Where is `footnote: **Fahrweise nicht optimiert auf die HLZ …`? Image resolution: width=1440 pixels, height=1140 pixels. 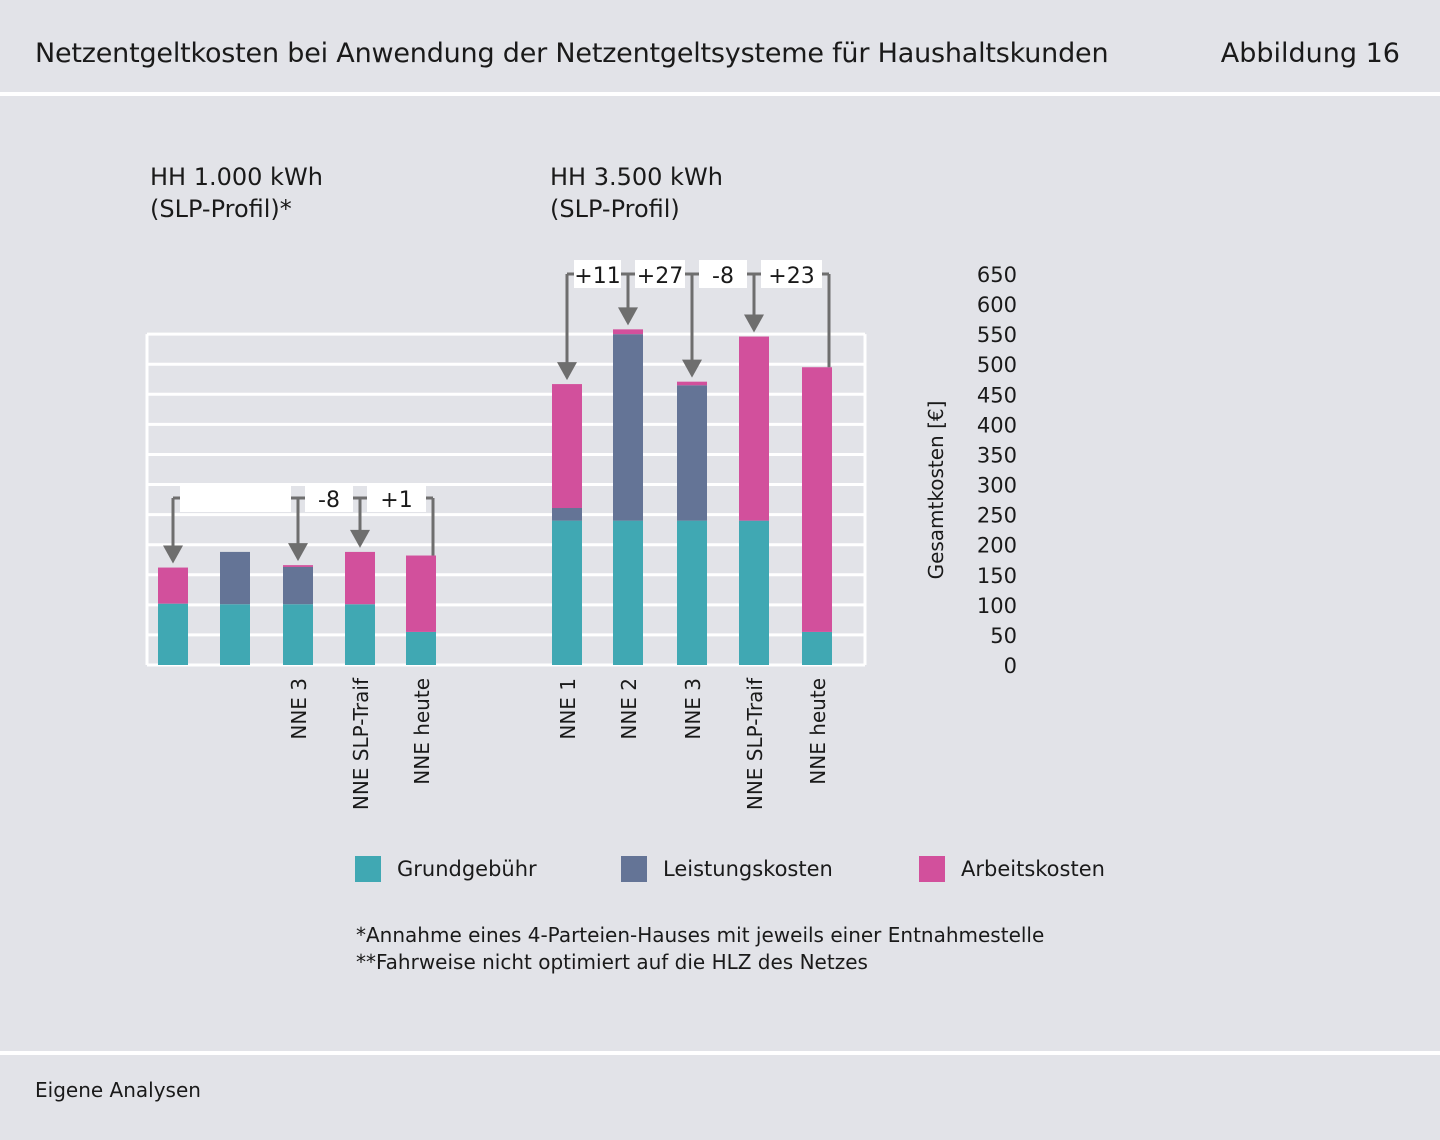
footnote: **Fahrweise nicht optimiert auf die HLZ … is located at coordinates (612, 962).